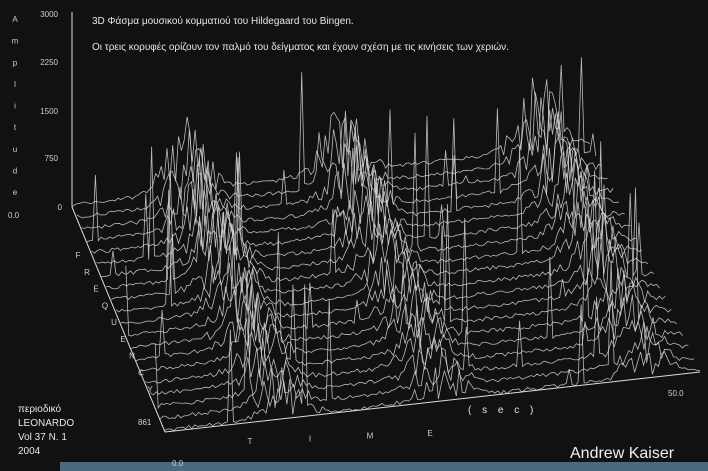 The width and height of the screenshot is (708, 471). Describe the element at coordinates (15, 19) in the screenshot. I see `axis-letter: A` at that location.